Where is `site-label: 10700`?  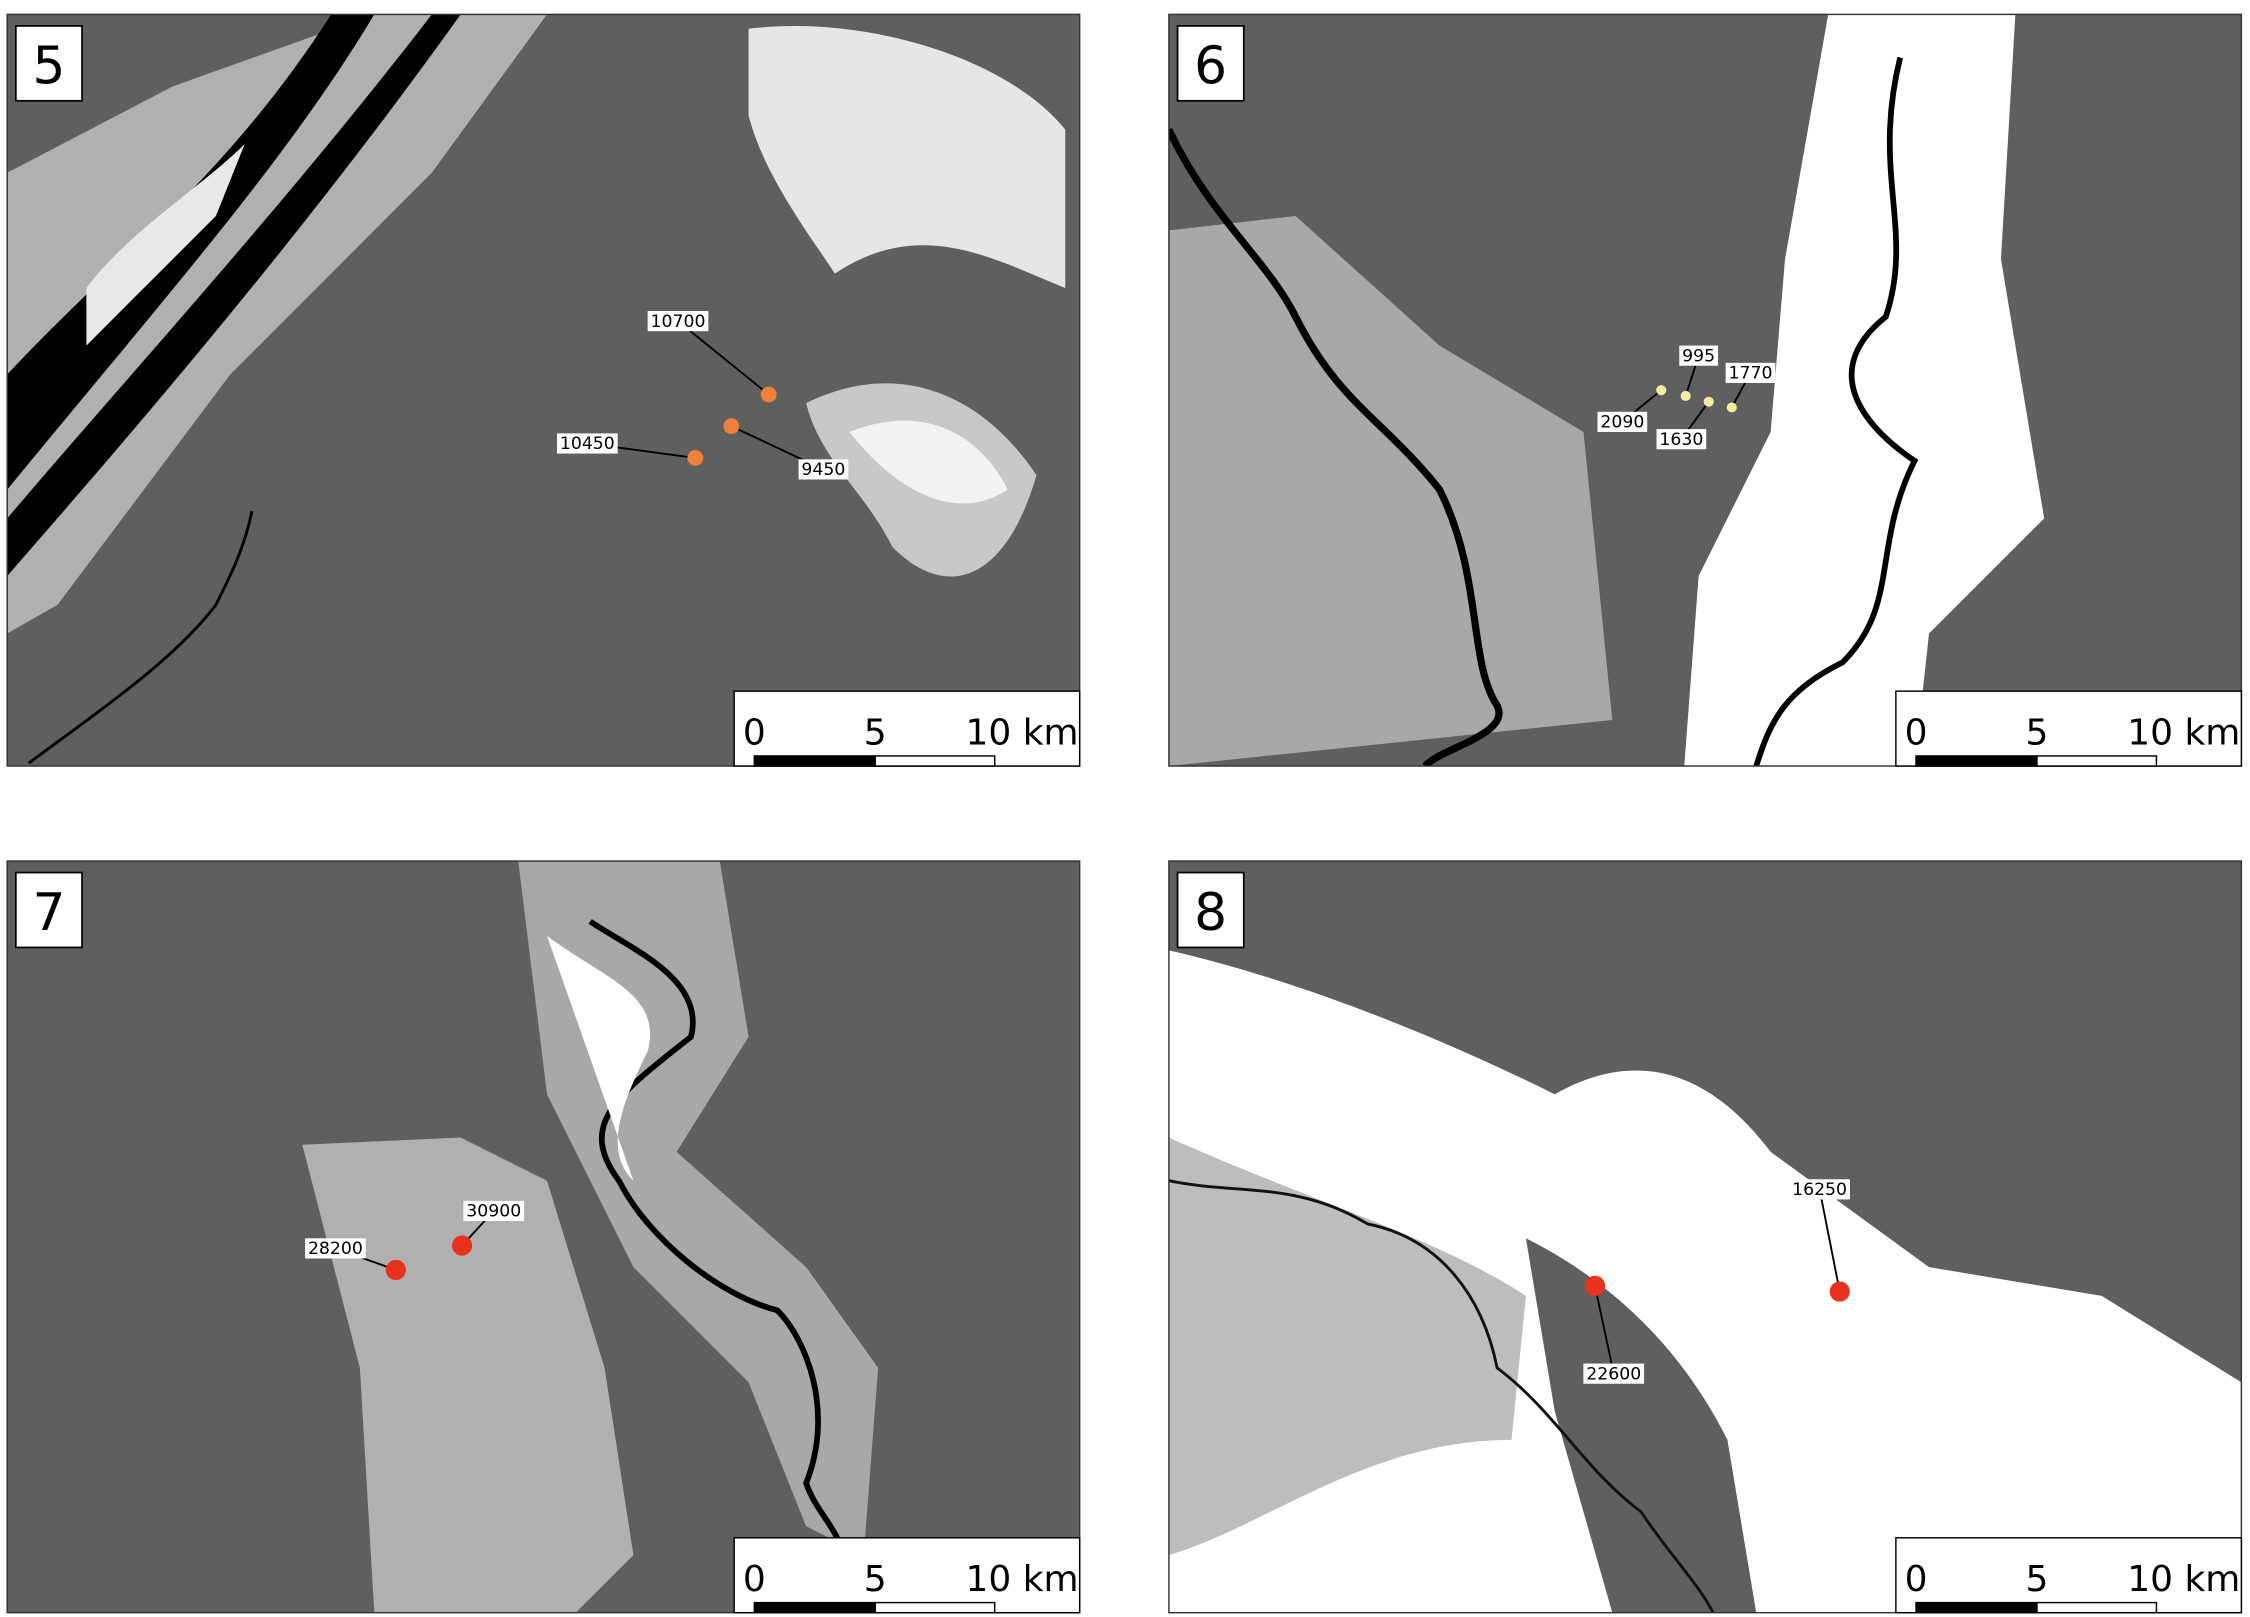
site-label: 10700 is located at coordinates (678, 322).